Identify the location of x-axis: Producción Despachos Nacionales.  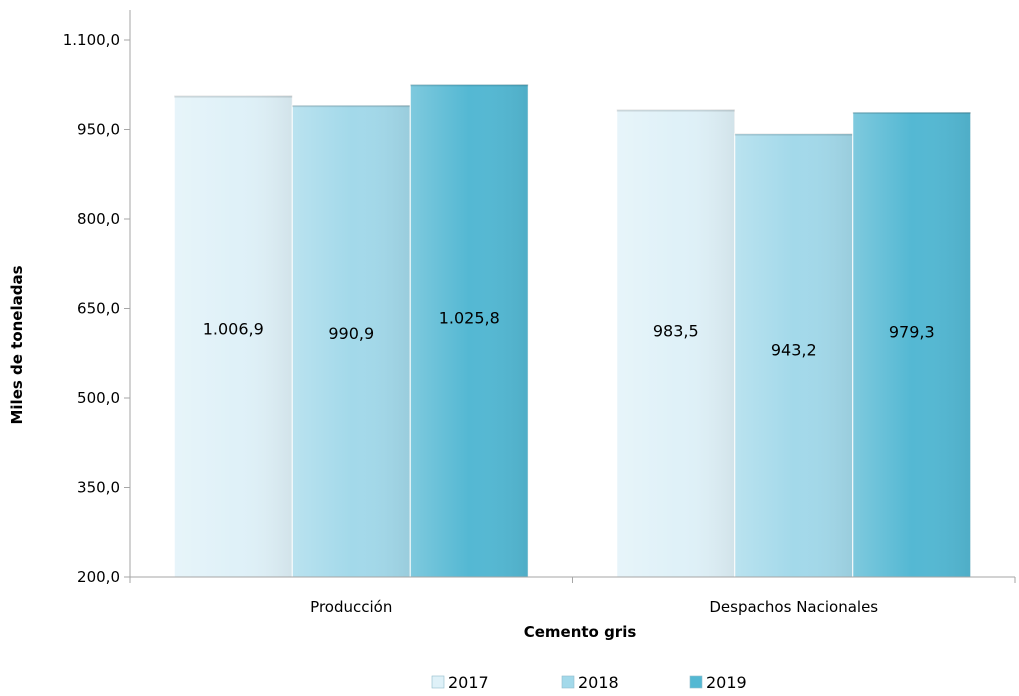
(572, 596).